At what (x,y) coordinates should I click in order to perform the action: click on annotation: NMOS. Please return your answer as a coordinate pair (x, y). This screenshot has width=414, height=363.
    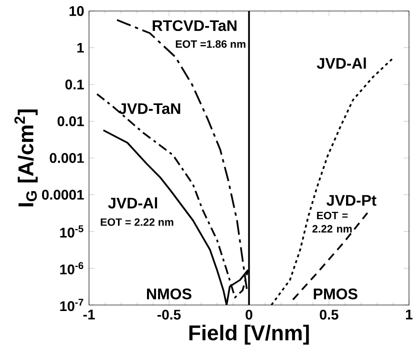
    Looking at the image, I should click on (169, 294).